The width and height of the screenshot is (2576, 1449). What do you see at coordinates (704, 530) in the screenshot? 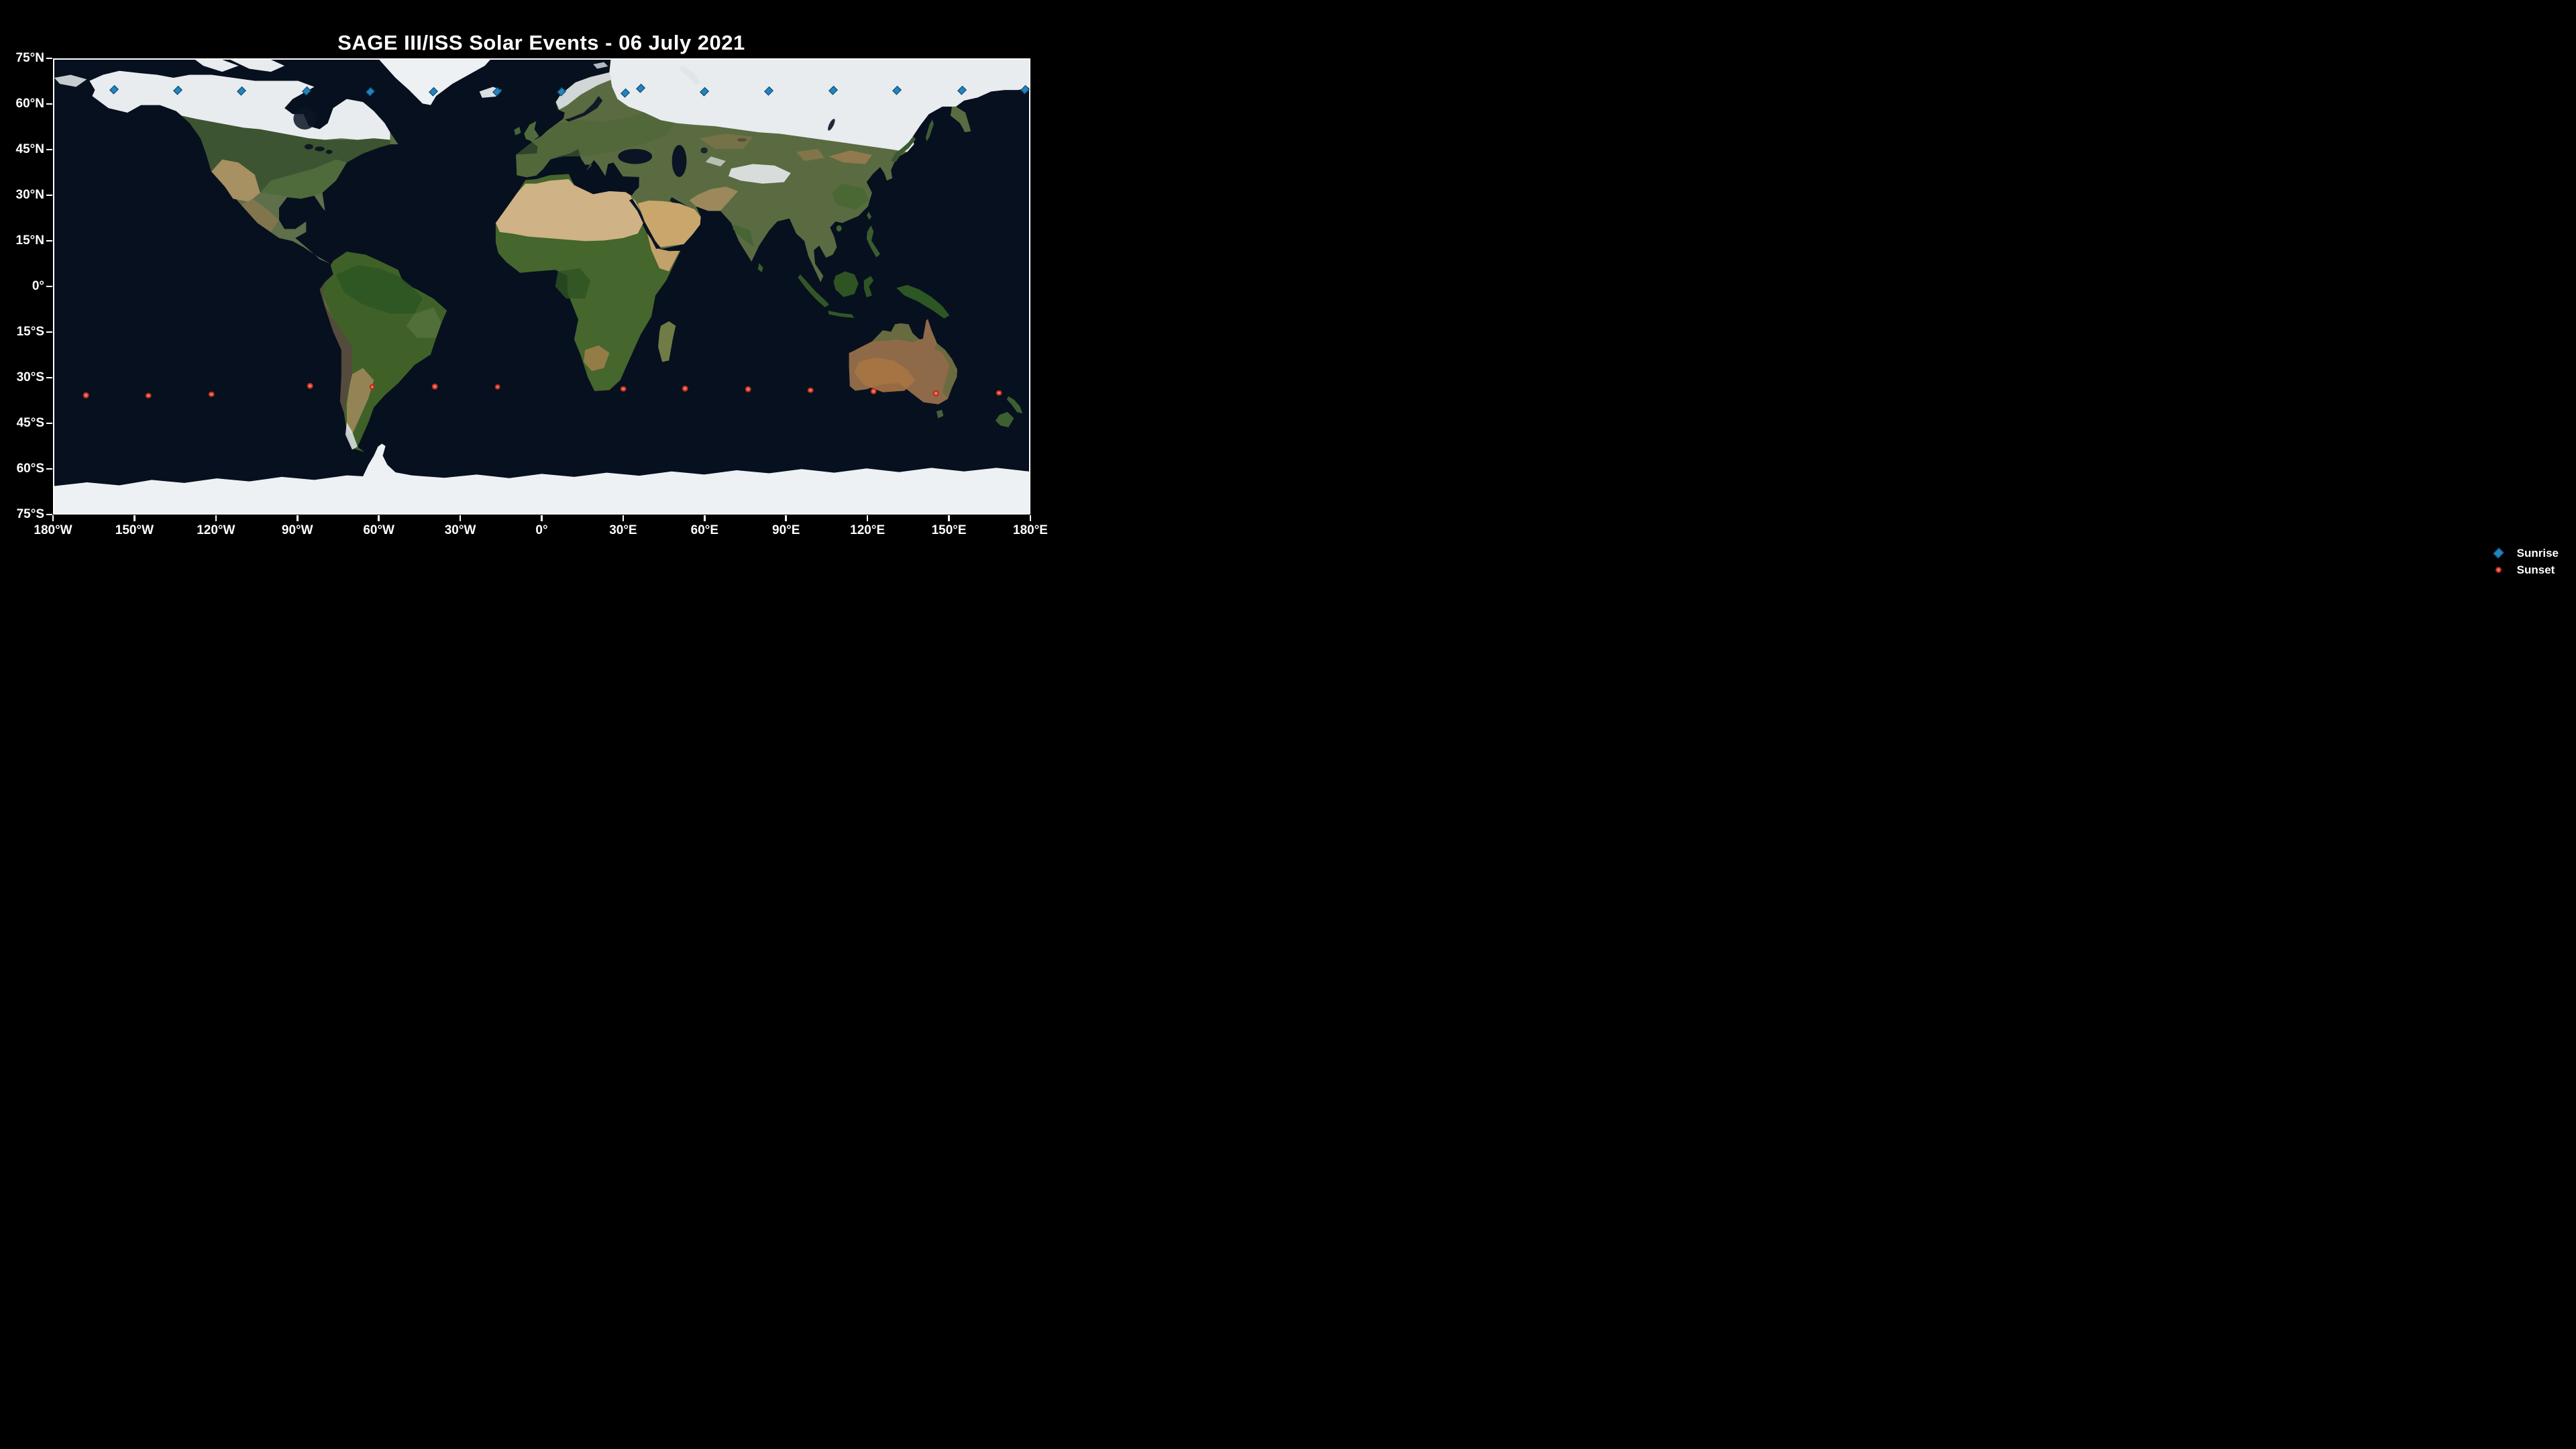
I see `x-tick-label: 60°E` at bounding box center [704, 530].